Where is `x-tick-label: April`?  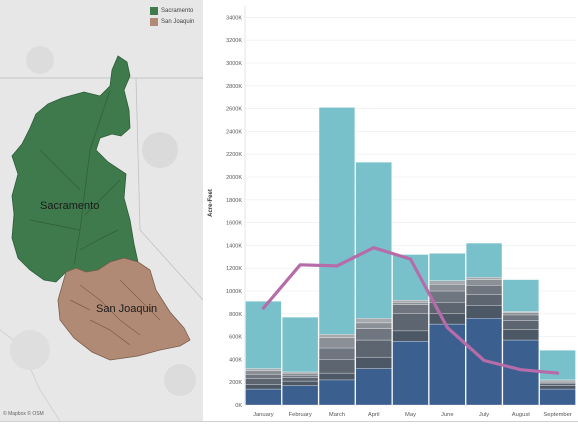 x-tick-label: April is located at coordinates (374, 415).